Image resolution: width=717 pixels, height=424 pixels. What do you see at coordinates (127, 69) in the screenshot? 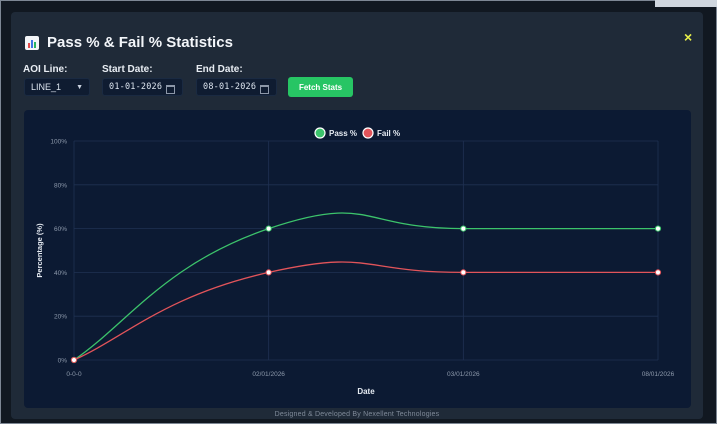
I see `start-date-label: Start Date:` at bounding box center [127, 69].